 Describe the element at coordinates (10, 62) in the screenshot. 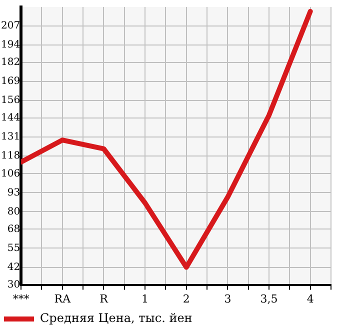

I see `y-tick-label: 182` at that location.